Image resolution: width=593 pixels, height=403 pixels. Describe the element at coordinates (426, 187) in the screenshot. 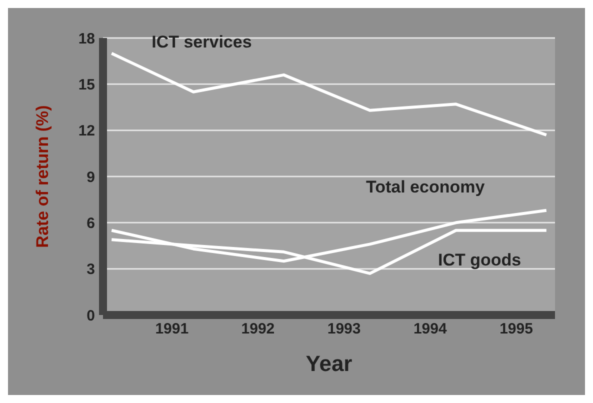

I see `series-label: Total economy` at that location.